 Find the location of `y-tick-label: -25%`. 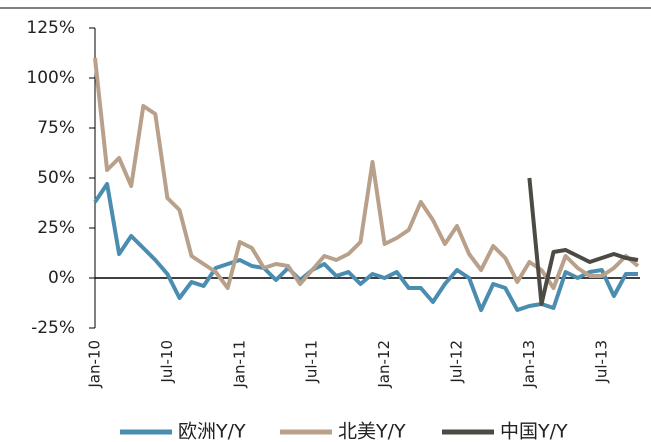

y-tick-label: -25% is located at coordinates (53, 328).